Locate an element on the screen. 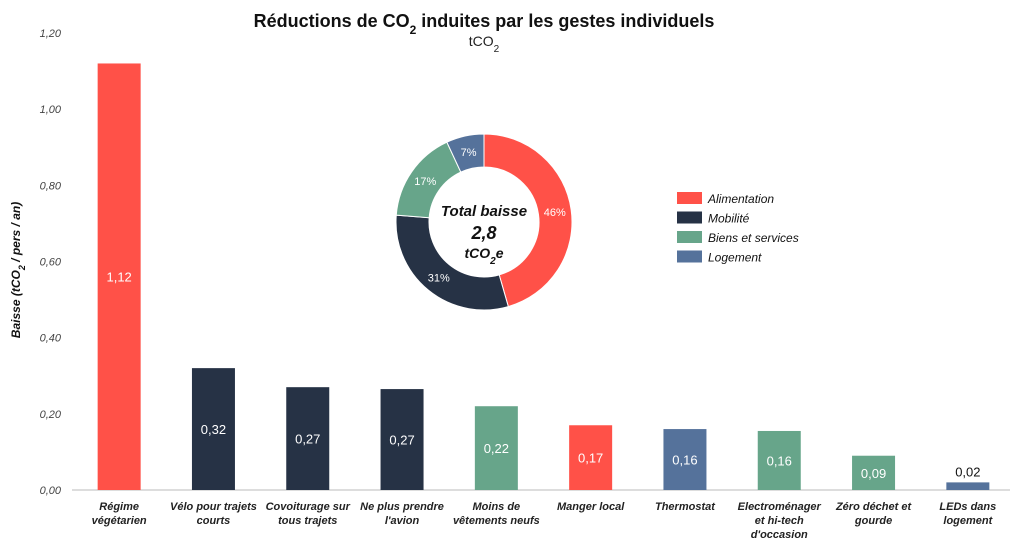  donut-center-value: 2,8 is located at coordinates (483, 233).